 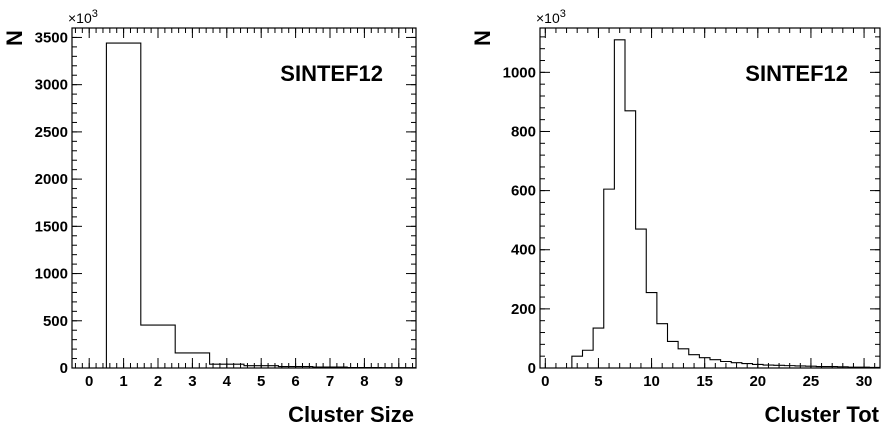 I want to click on x-tick-label: 6, so click(x=295, y=381).